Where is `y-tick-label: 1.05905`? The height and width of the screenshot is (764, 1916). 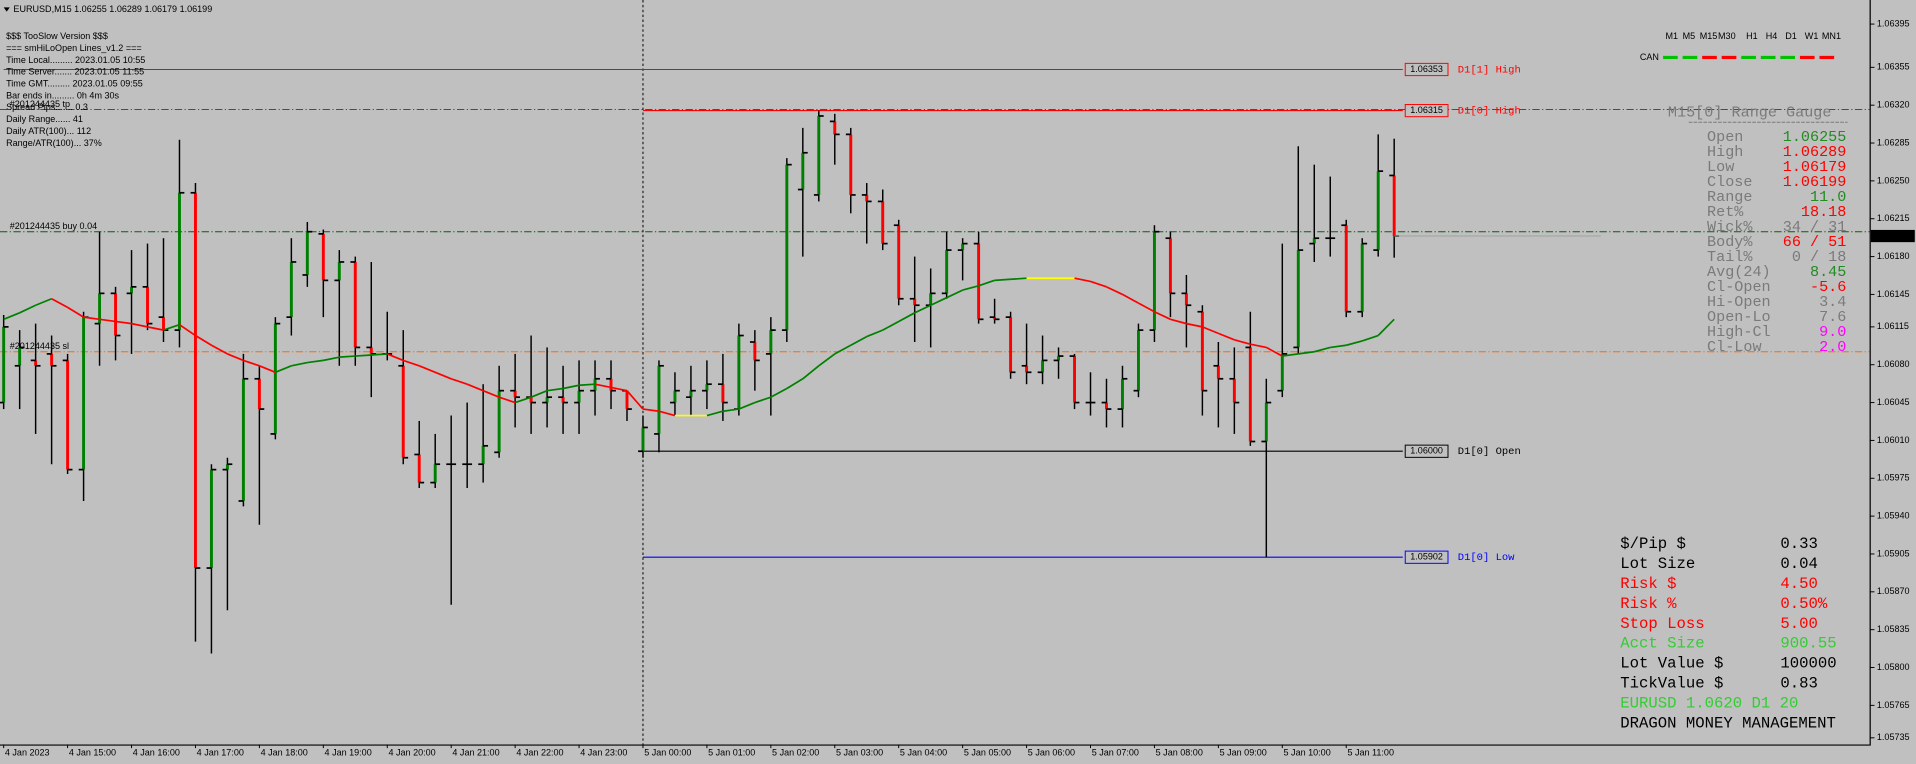 y-tick-label: 1.05905 is located at coordinates (1893, 553).